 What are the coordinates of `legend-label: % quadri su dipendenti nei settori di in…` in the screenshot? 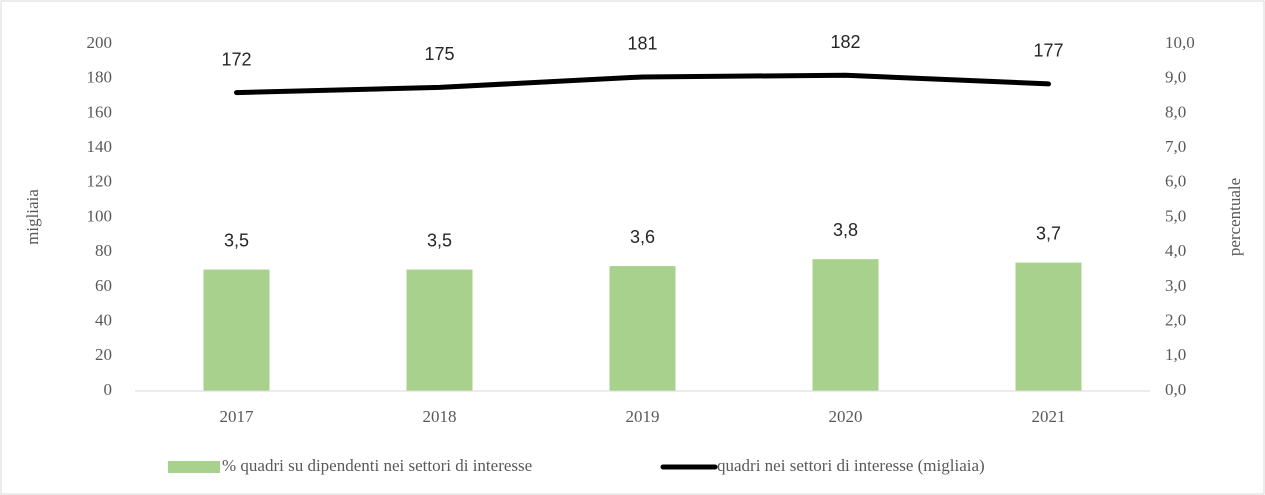 It's located at (377, 465).